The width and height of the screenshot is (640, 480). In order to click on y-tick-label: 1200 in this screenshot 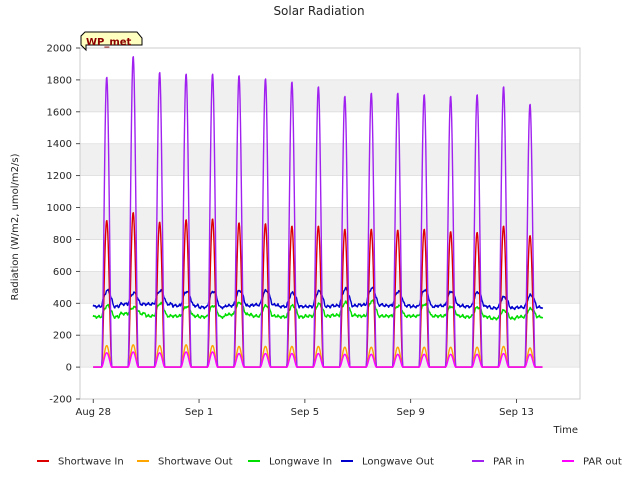, I will do `click(59, 176)`.